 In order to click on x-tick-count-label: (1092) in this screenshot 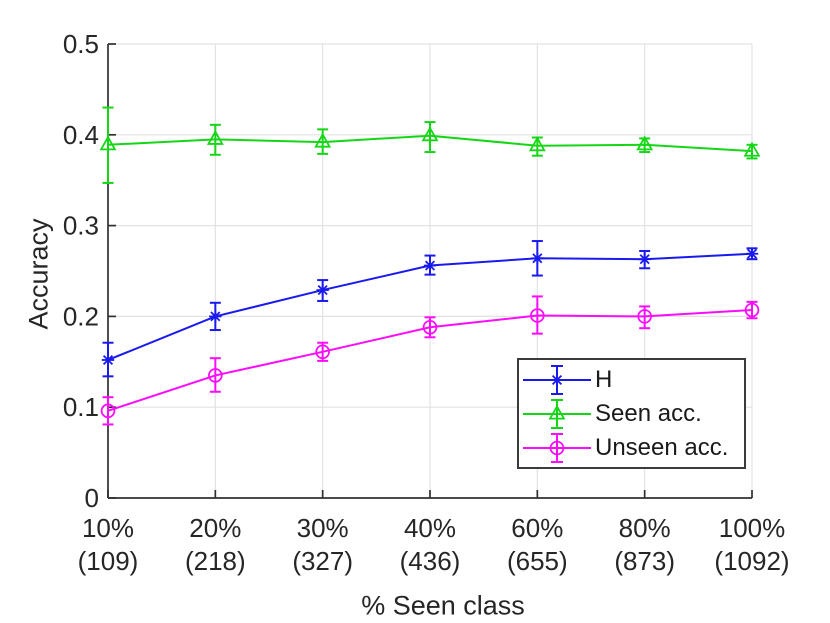, I will do `click(751, 561)`.